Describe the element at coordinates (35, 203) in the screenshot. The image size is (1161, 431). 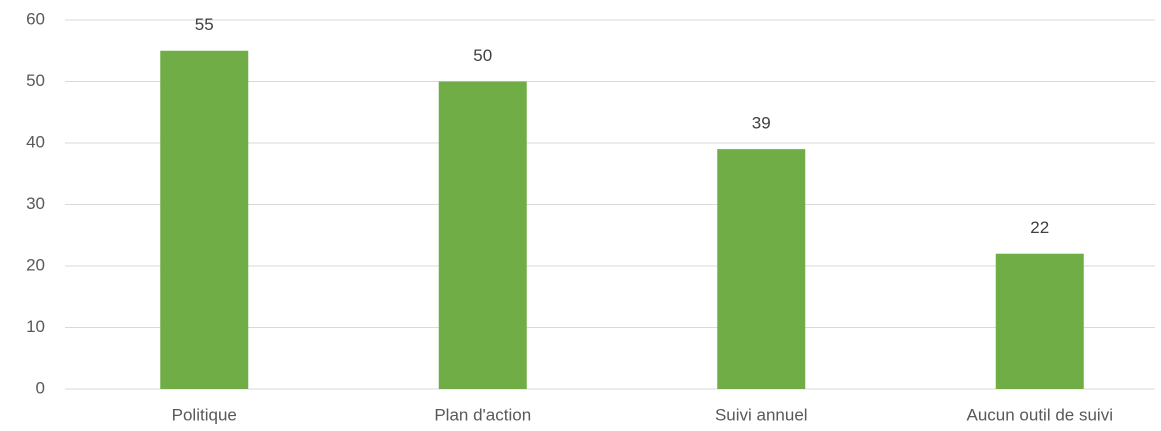
I see `y-tick-label: 30` at that location.